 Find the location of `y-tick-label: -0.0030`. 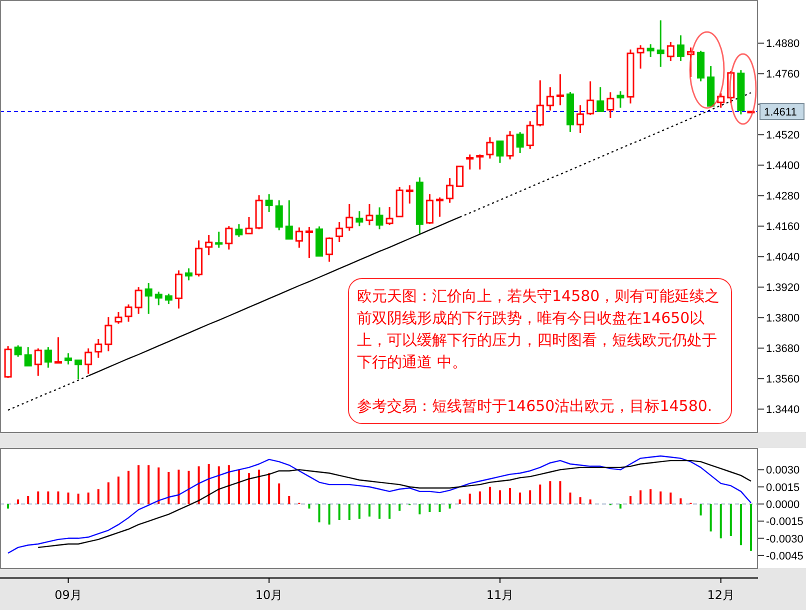

y-tick-label: -0.0030 is located at coordinates (785, 539).